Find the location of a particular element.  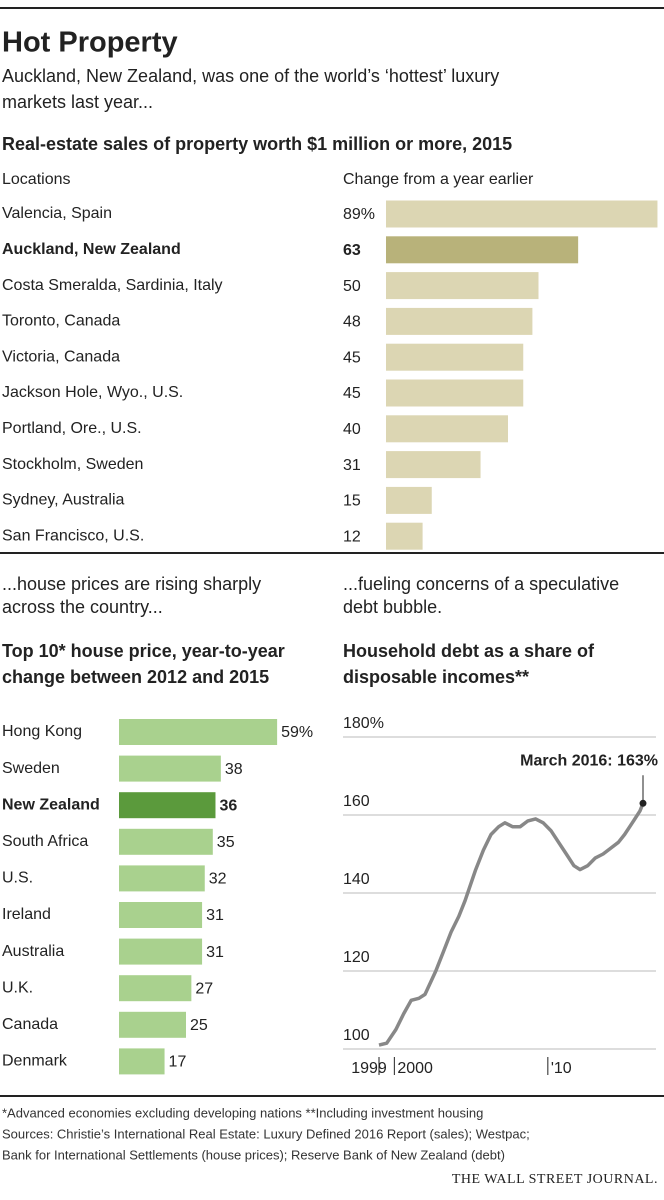

debt-line is located at coordinates (511, 924).